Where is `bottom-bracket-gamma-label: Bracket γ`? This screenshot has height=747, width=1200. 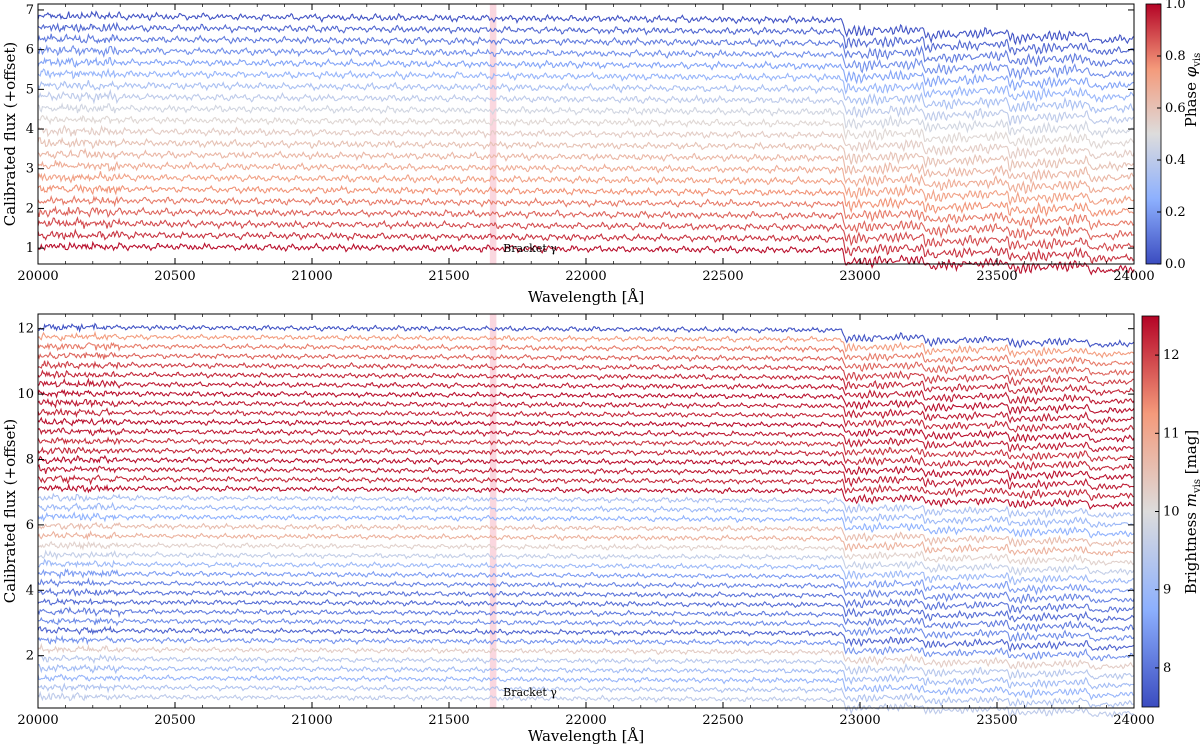
bottom-bracket-gamma-label: Bracket γ is located at coordinates (530, 692).